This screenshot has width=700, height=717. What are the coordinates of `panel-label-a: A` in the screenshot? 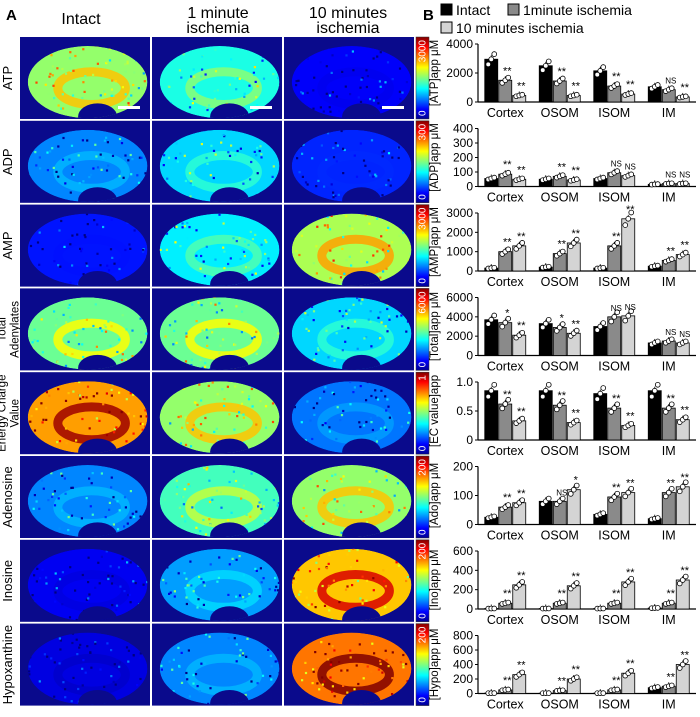 It's located at (11, 15).